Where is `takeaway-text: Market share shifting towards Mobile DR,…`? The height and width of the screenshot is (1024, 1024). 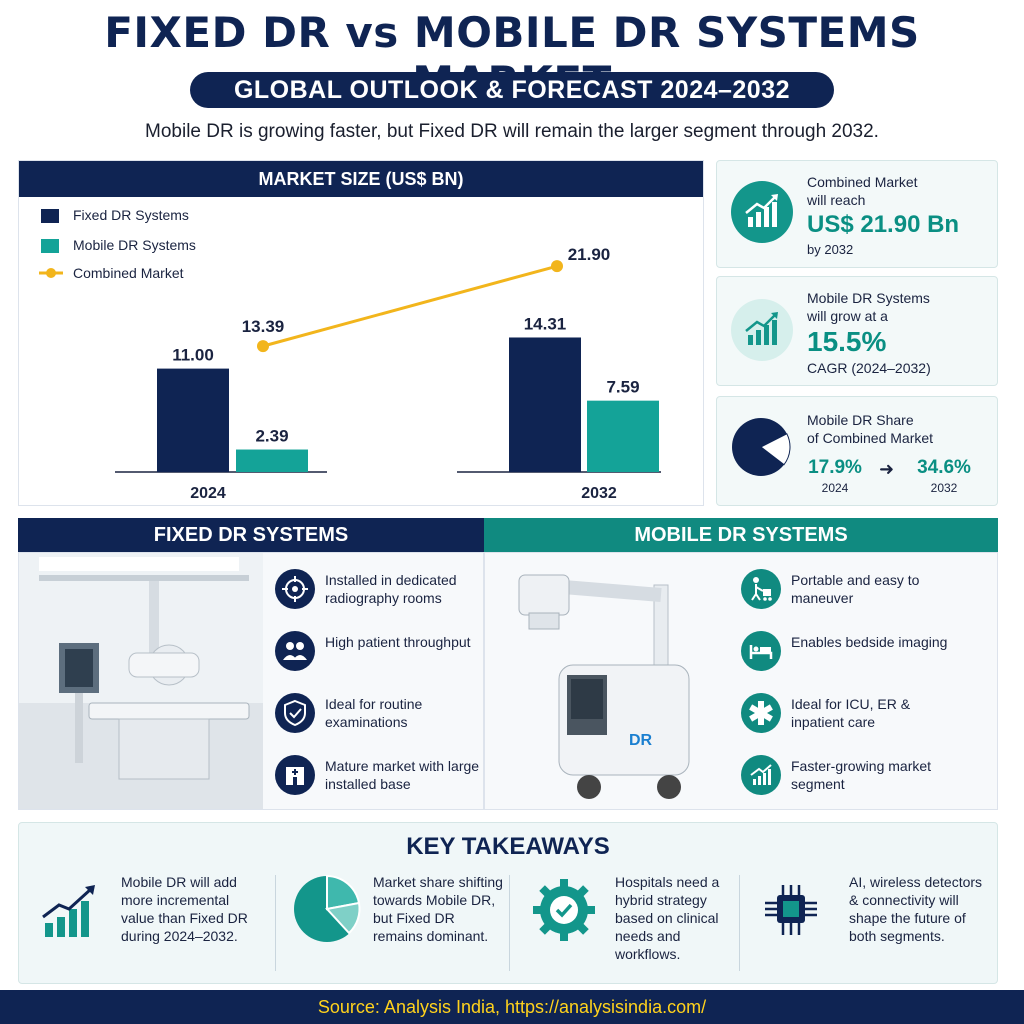 takeaway-text: Market share shifting towards Mobile DR,… is located at coordinates (438, 909).